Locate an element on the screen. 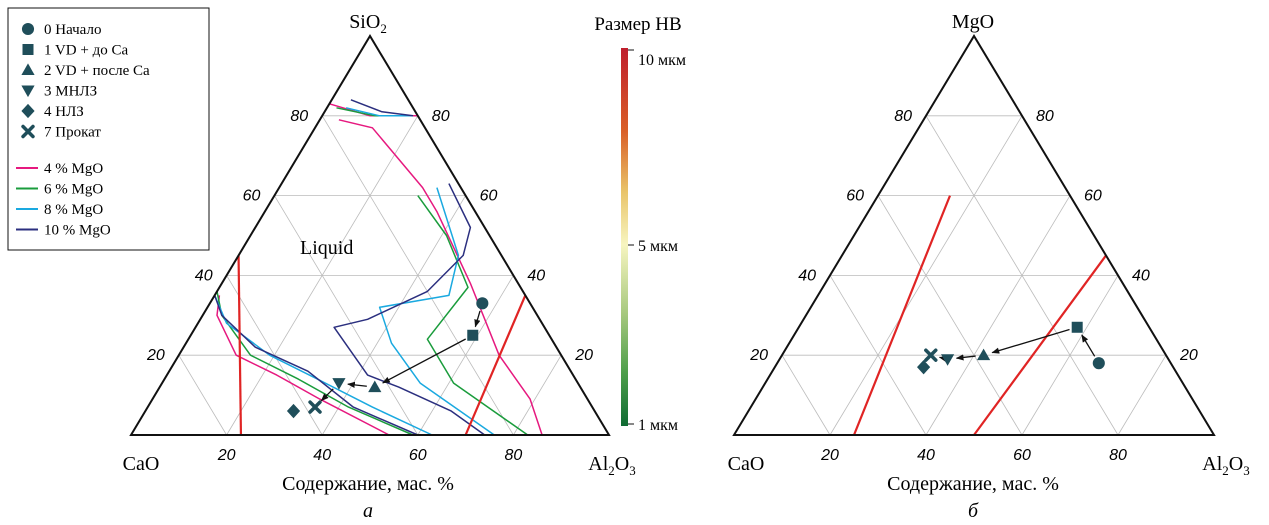 Image resolution: width=1269 pixels, height=525 pixels. legend-marker-label: 4 НЛЗ is located at coordinates (64, 112).